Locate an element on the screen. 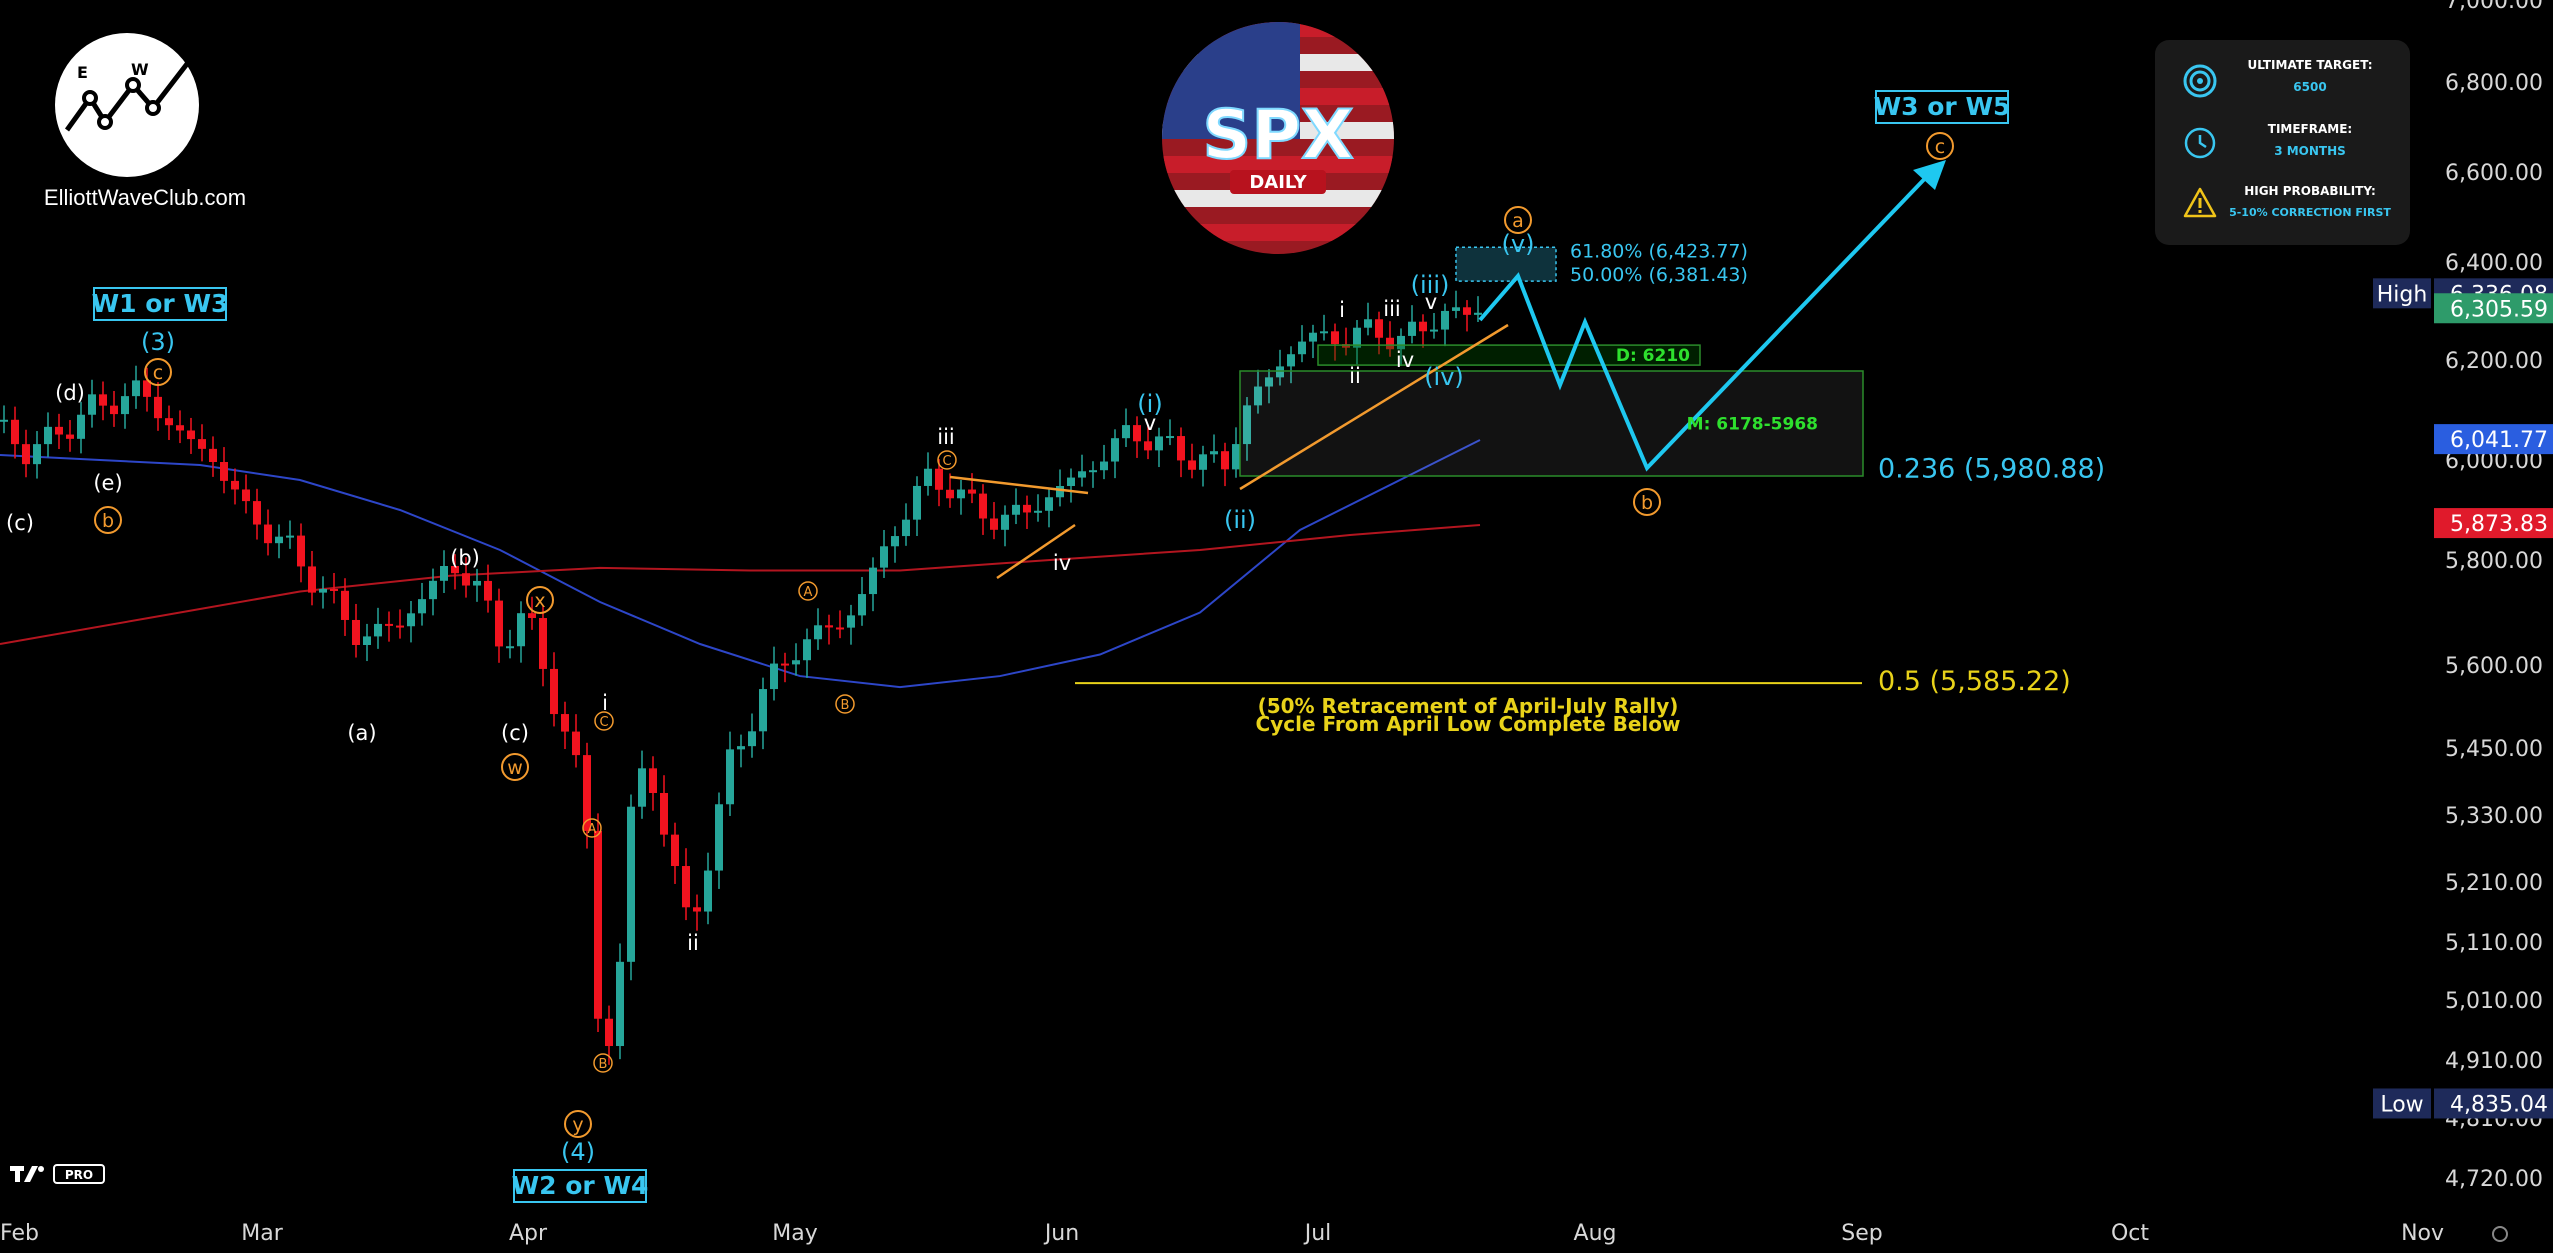 The width and height of the screenshot is (2553, 1253). x-tick-label: Aug is located at coordinates (1595, 1233).